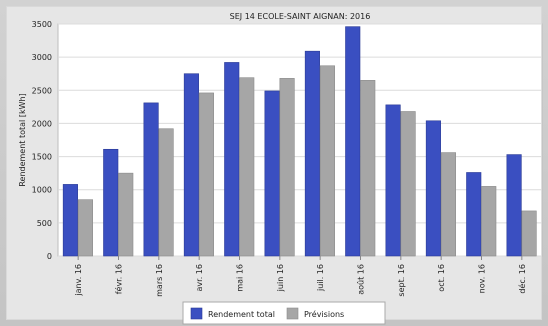 Image resolution: width=548 pixels, height=326 pixels. I want to click on y-tick-label: 2000, so click(42, 123).